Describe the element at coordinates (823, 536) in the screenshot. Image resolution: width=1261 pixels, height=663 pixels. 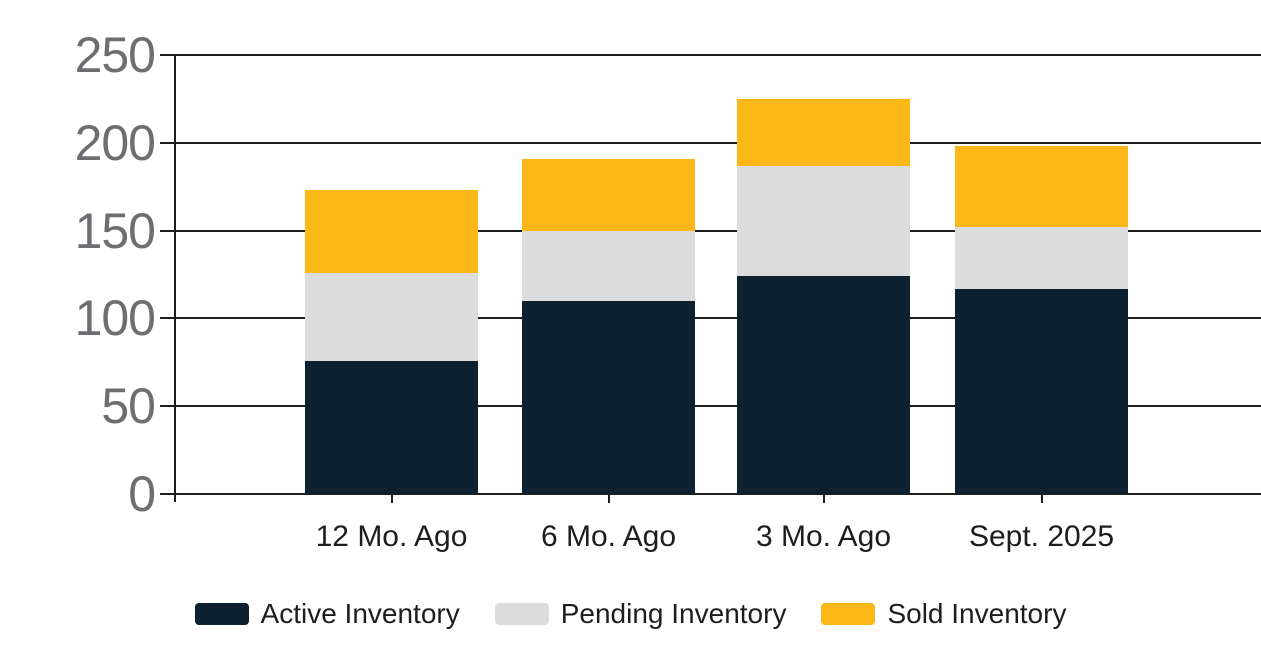
I see `x-axis-label-3: 3 Mo. Ago` at that location.